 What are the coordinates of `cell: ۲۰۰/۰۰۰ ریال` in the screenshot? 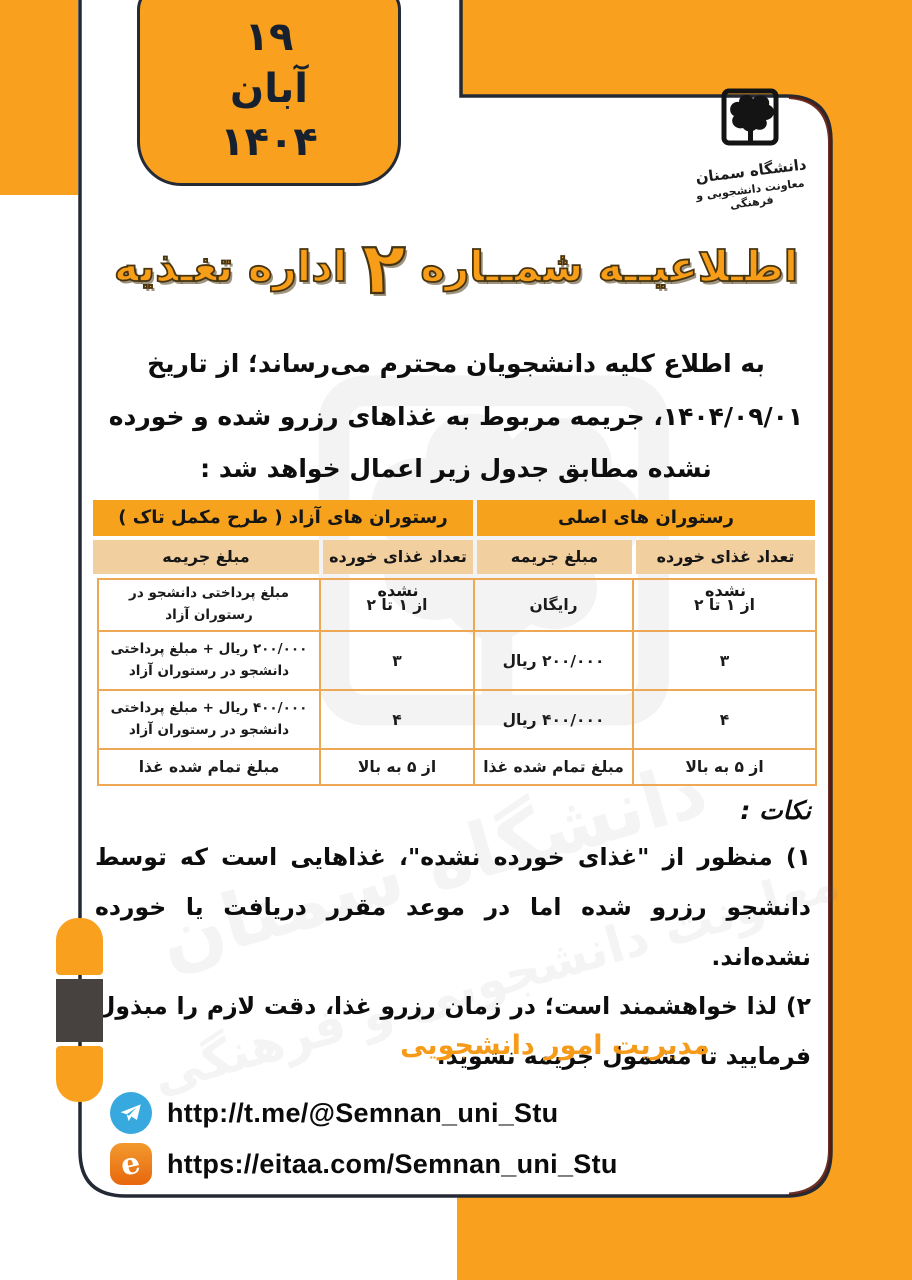 It's located at (553, 660).